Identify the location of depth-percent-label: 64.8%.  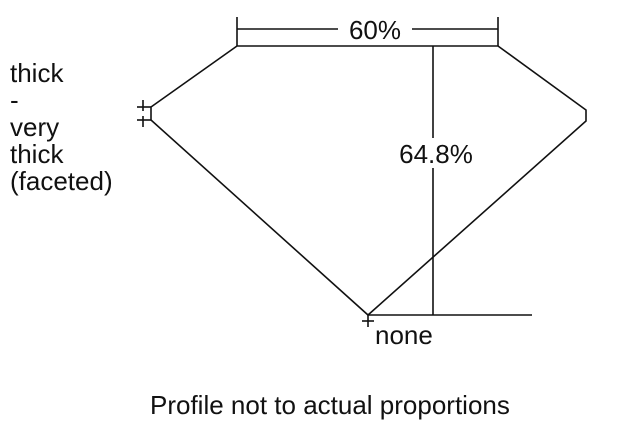
(436, 154).